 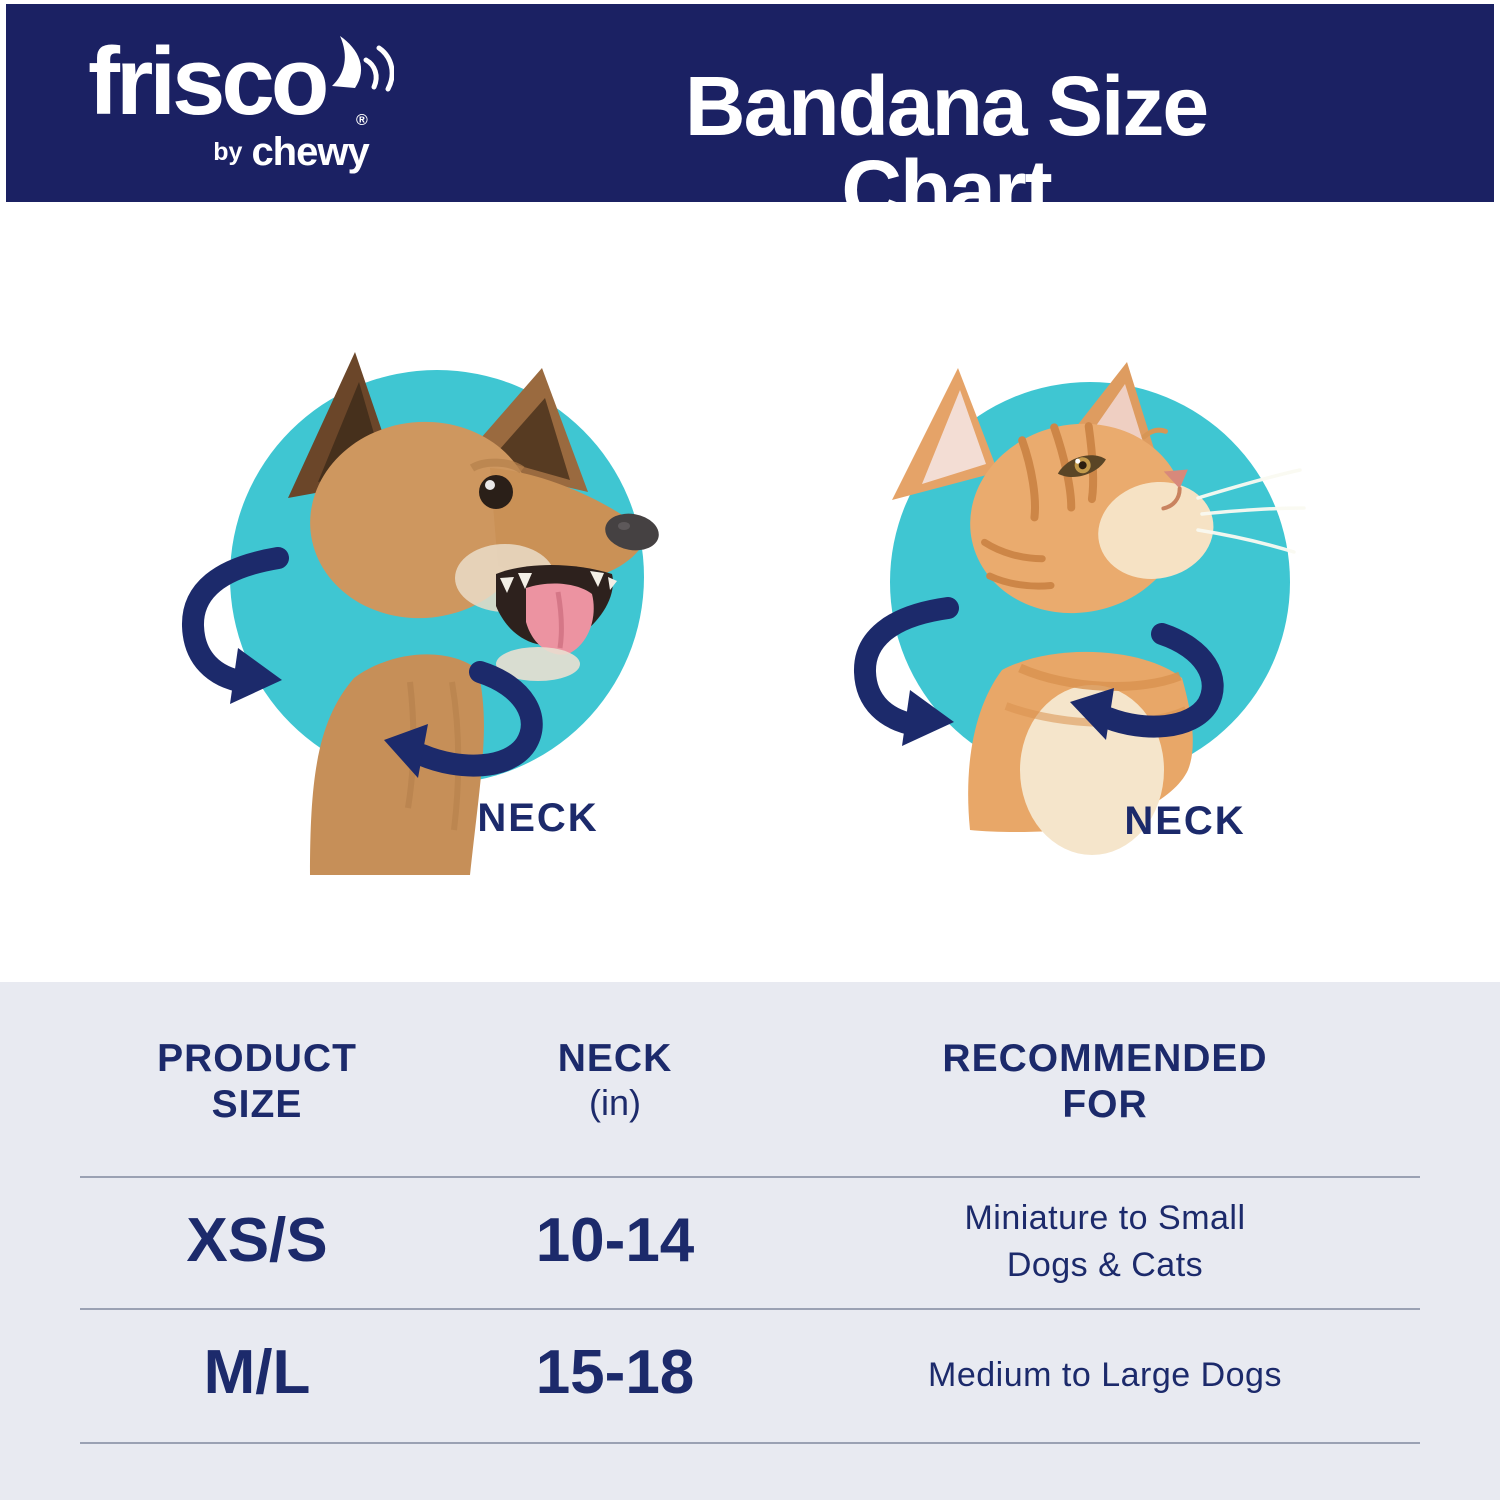 I want to click on column-header-recommended-for: RECOMMENDED FOR, so click(x=1105, y=1082).